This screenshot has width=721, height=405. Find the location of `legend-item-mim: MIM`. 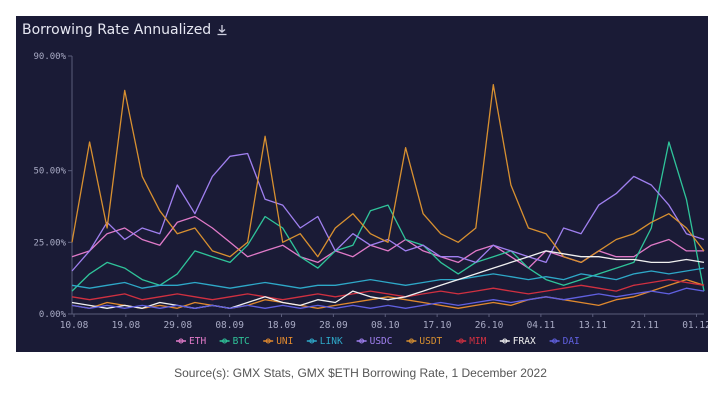

legend-item-mim: MIM is located at coordinates (471, 341).